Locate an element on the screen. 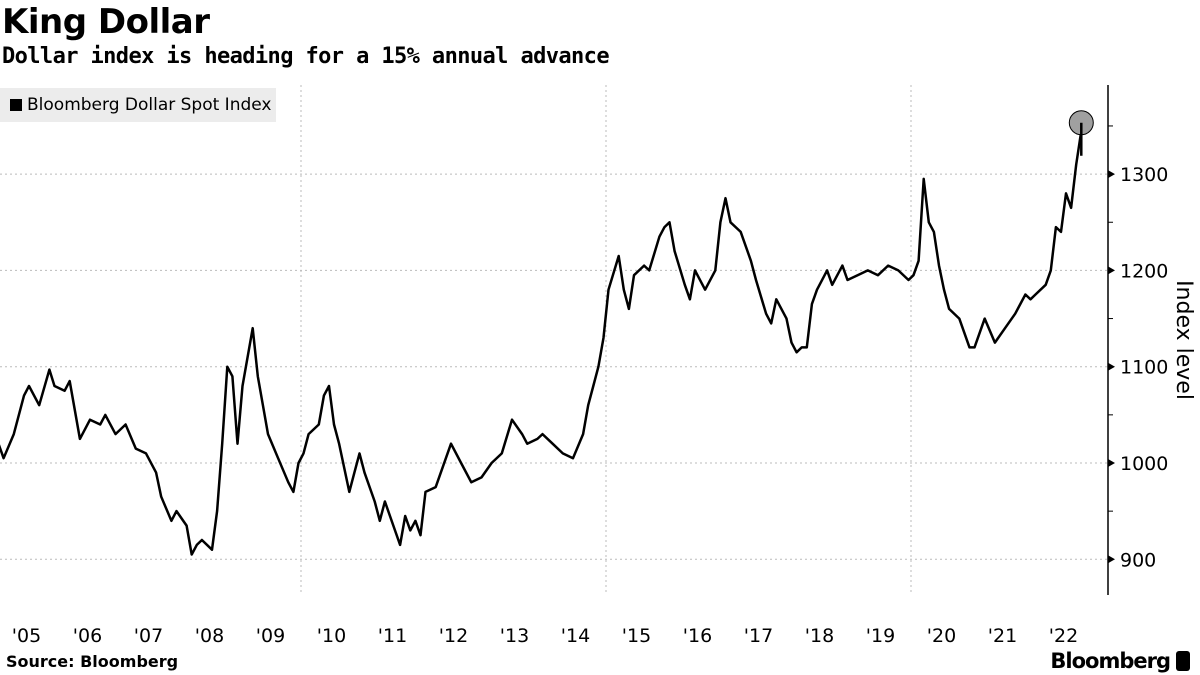 The image size is (1200, 675). logo-text: Bloomberg is located at coordinates (1110, 661).